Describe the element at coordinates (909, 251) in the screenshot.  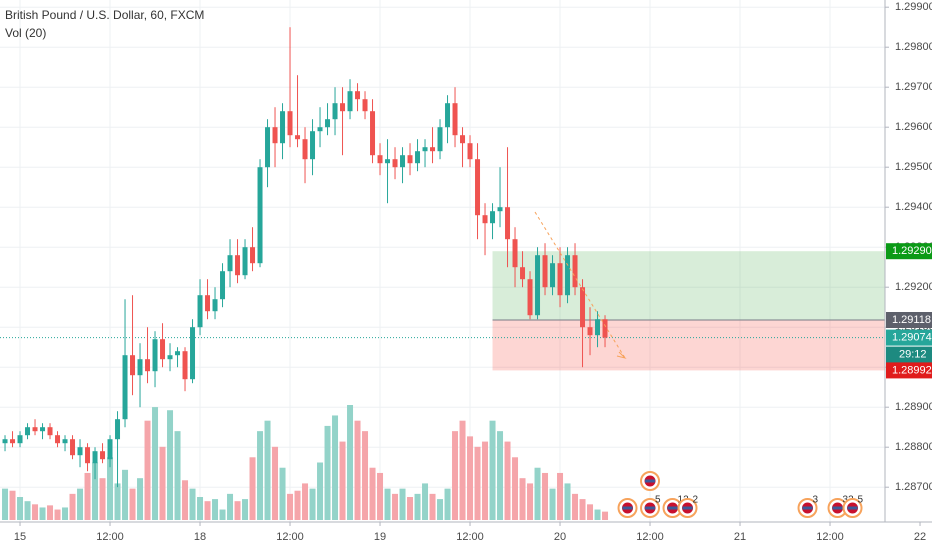
I see `target-box` at that location.